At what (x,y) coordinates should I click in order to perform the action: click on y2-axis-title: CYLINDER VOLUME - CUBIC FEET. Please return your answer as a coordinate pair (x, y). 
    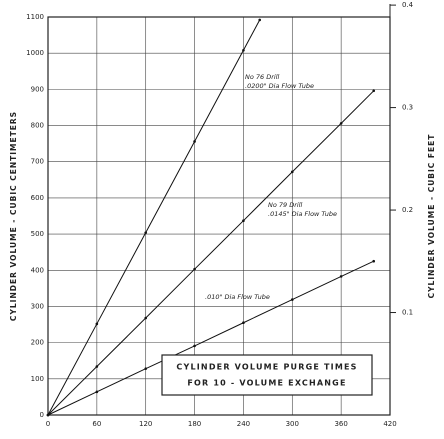
    Looking at the image, I should click on (431, 216).